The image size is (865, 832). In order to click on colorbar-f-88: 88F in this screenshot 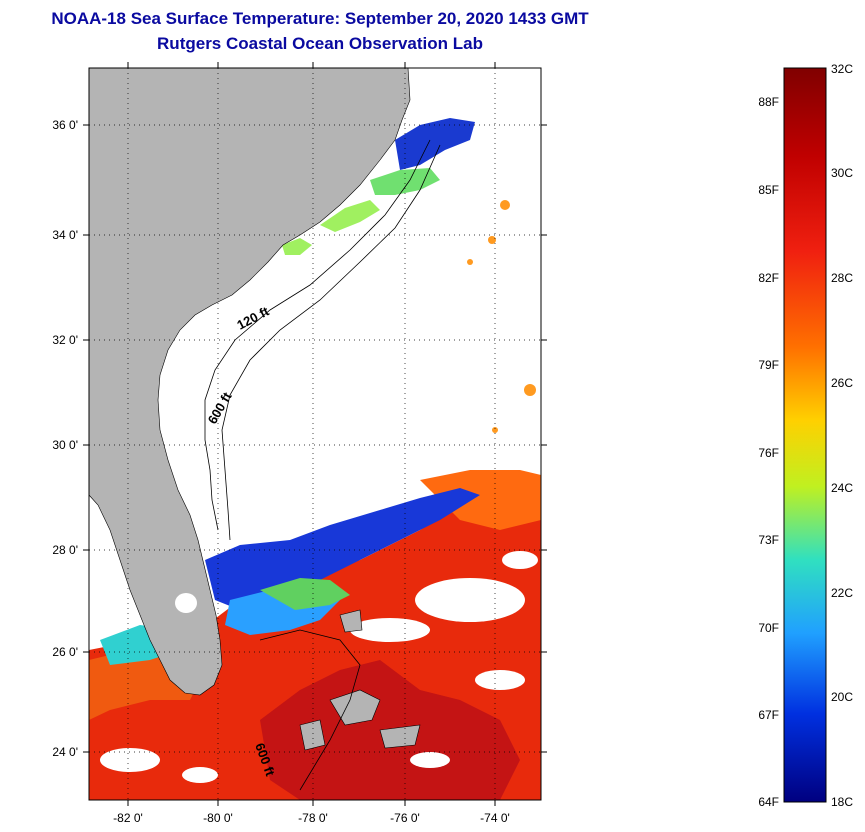, I will do `click(768, 102)`.